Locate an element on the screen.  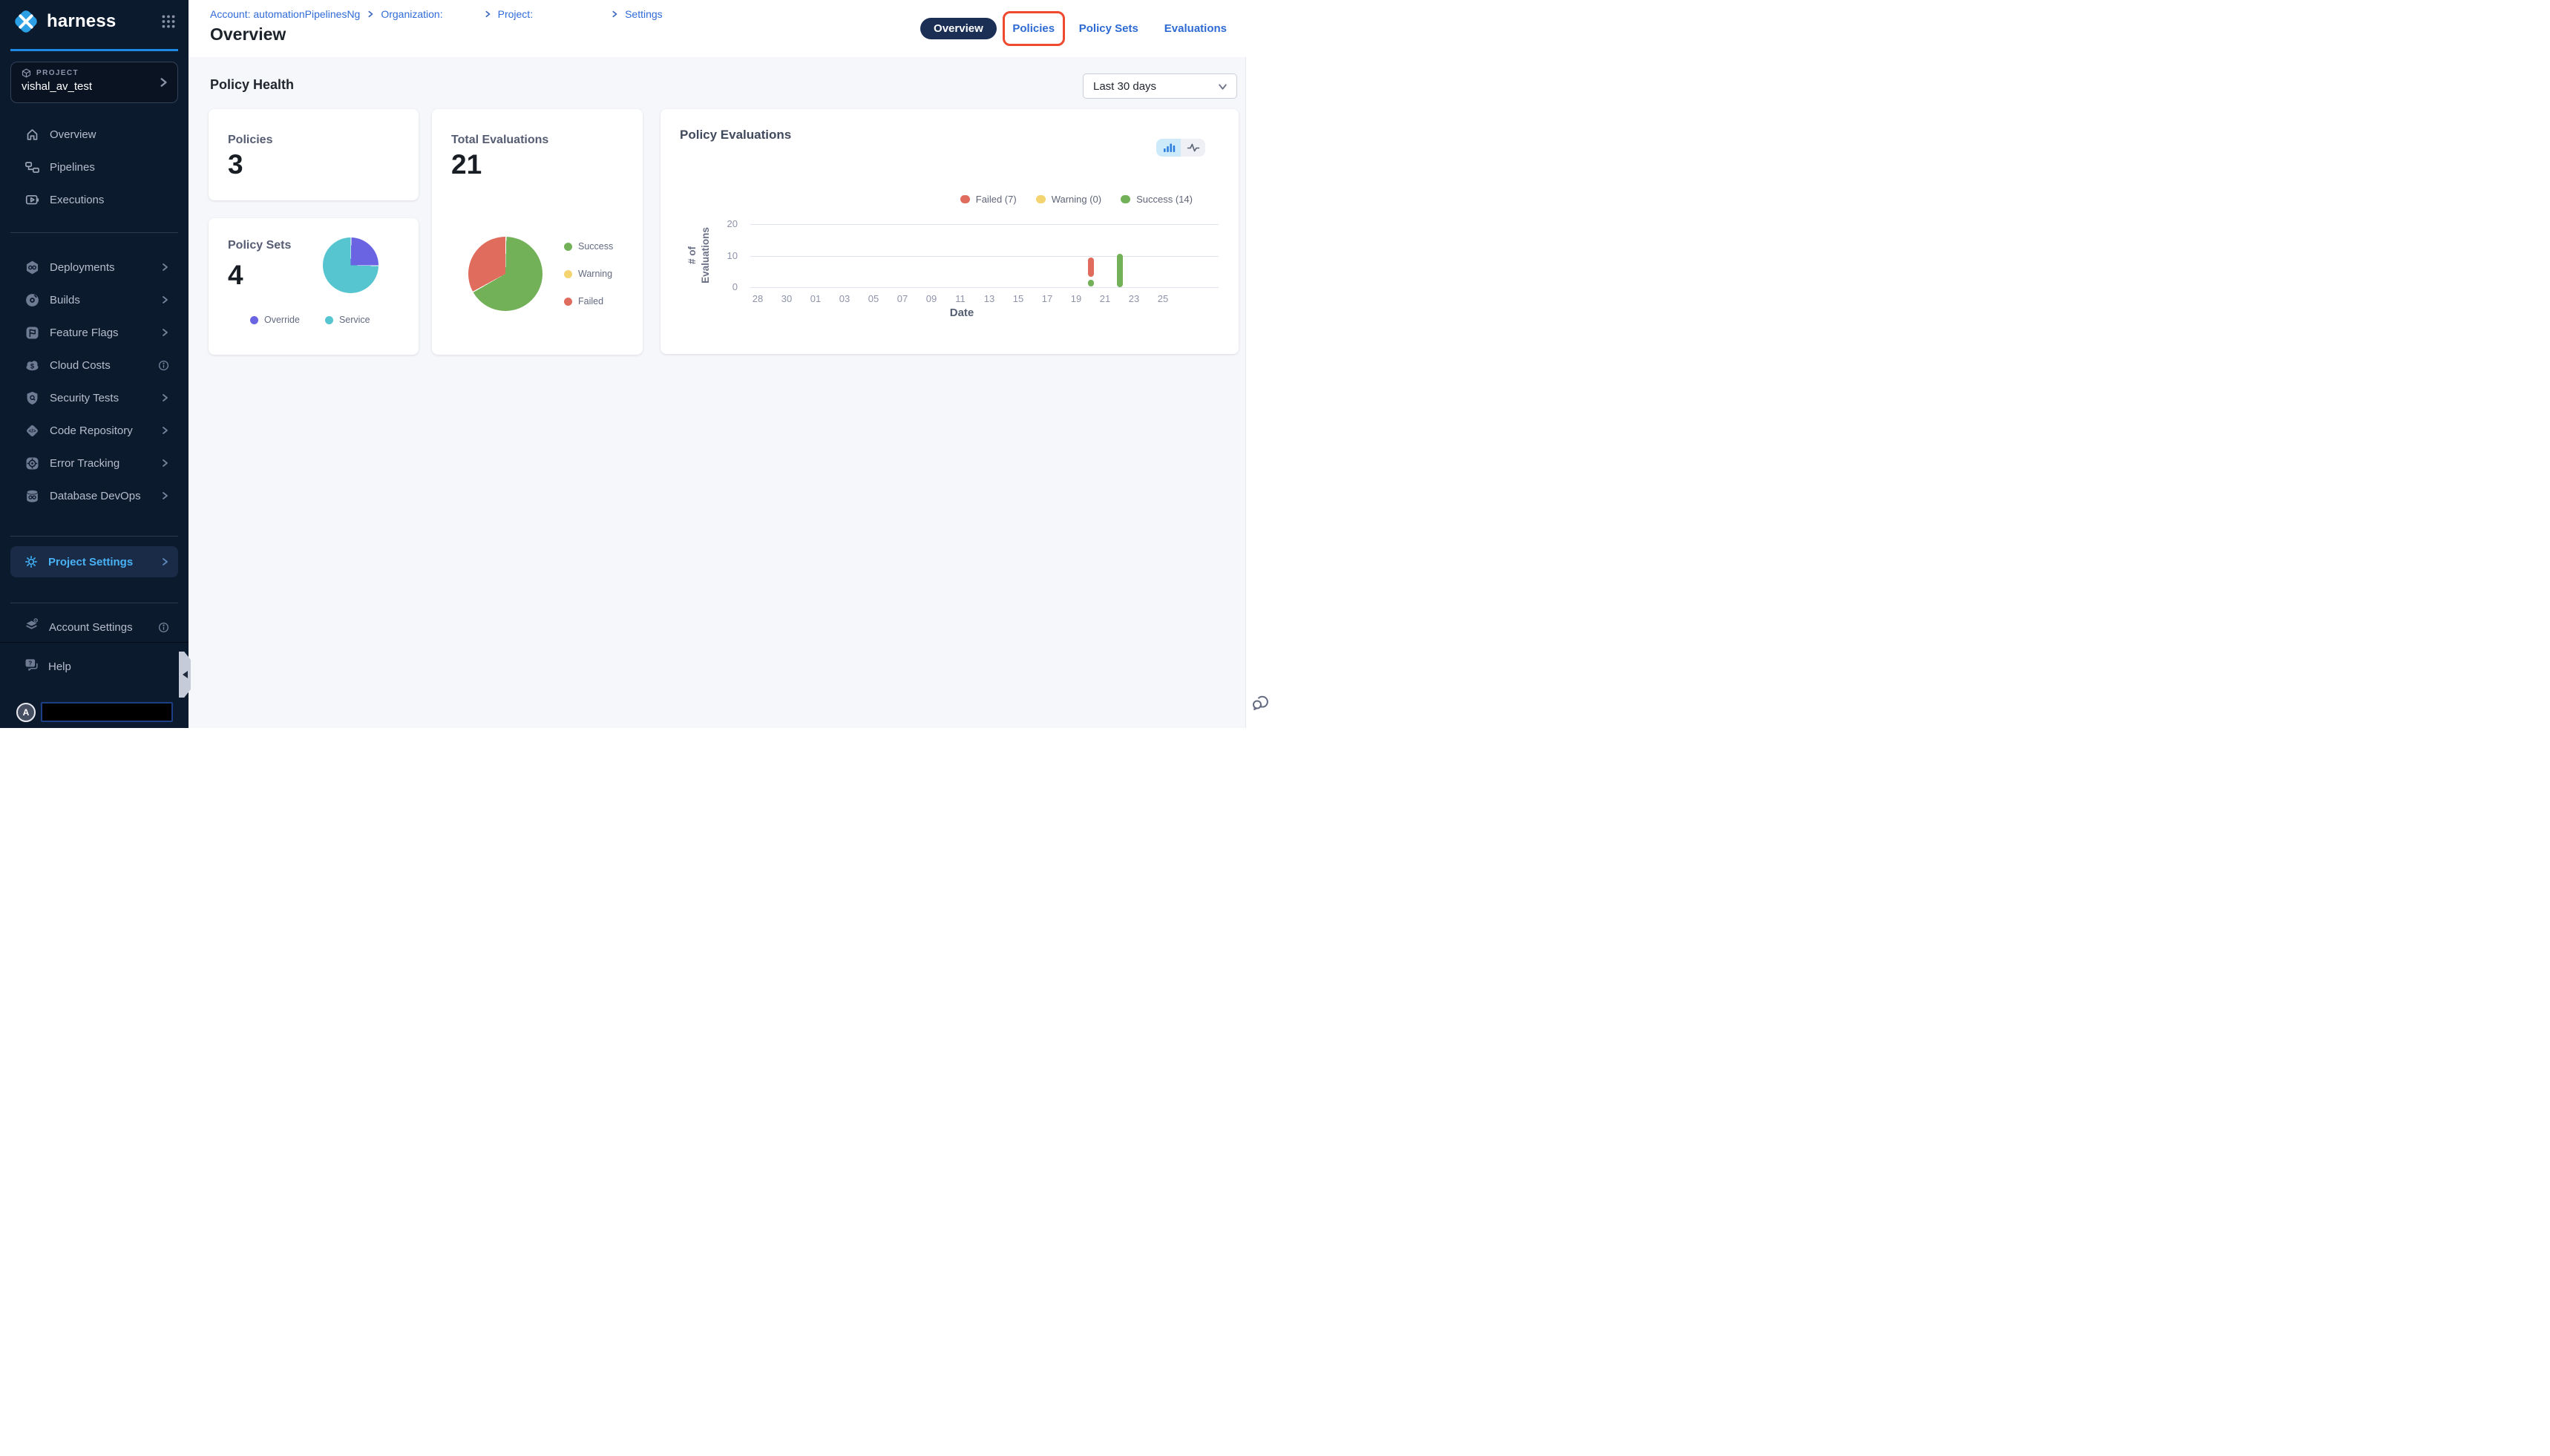
x-axis-title: Date is located at coordinates (961, 313).